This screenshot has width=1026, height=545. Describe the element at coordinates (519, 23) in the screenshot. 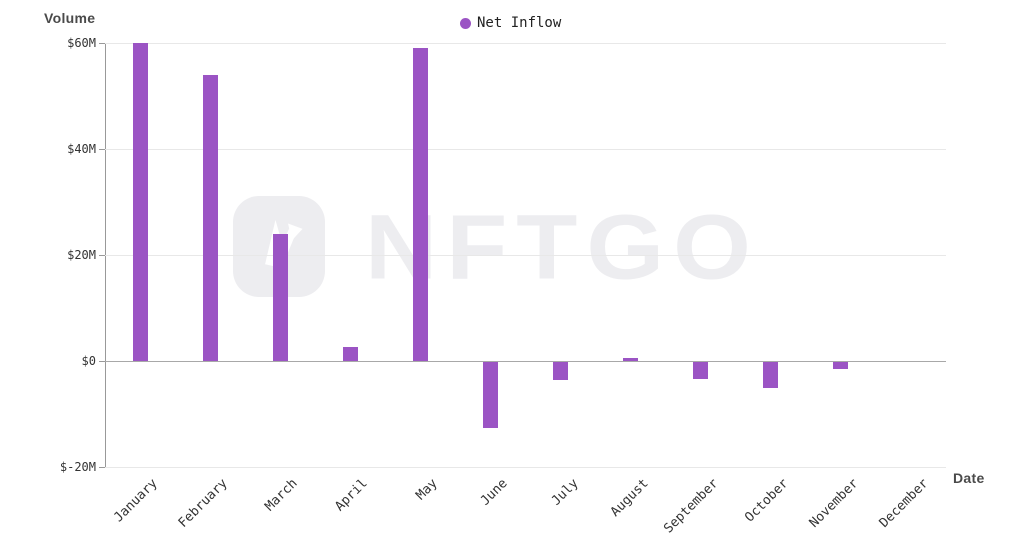

I see `legend-label: Net Inflow` at that location.